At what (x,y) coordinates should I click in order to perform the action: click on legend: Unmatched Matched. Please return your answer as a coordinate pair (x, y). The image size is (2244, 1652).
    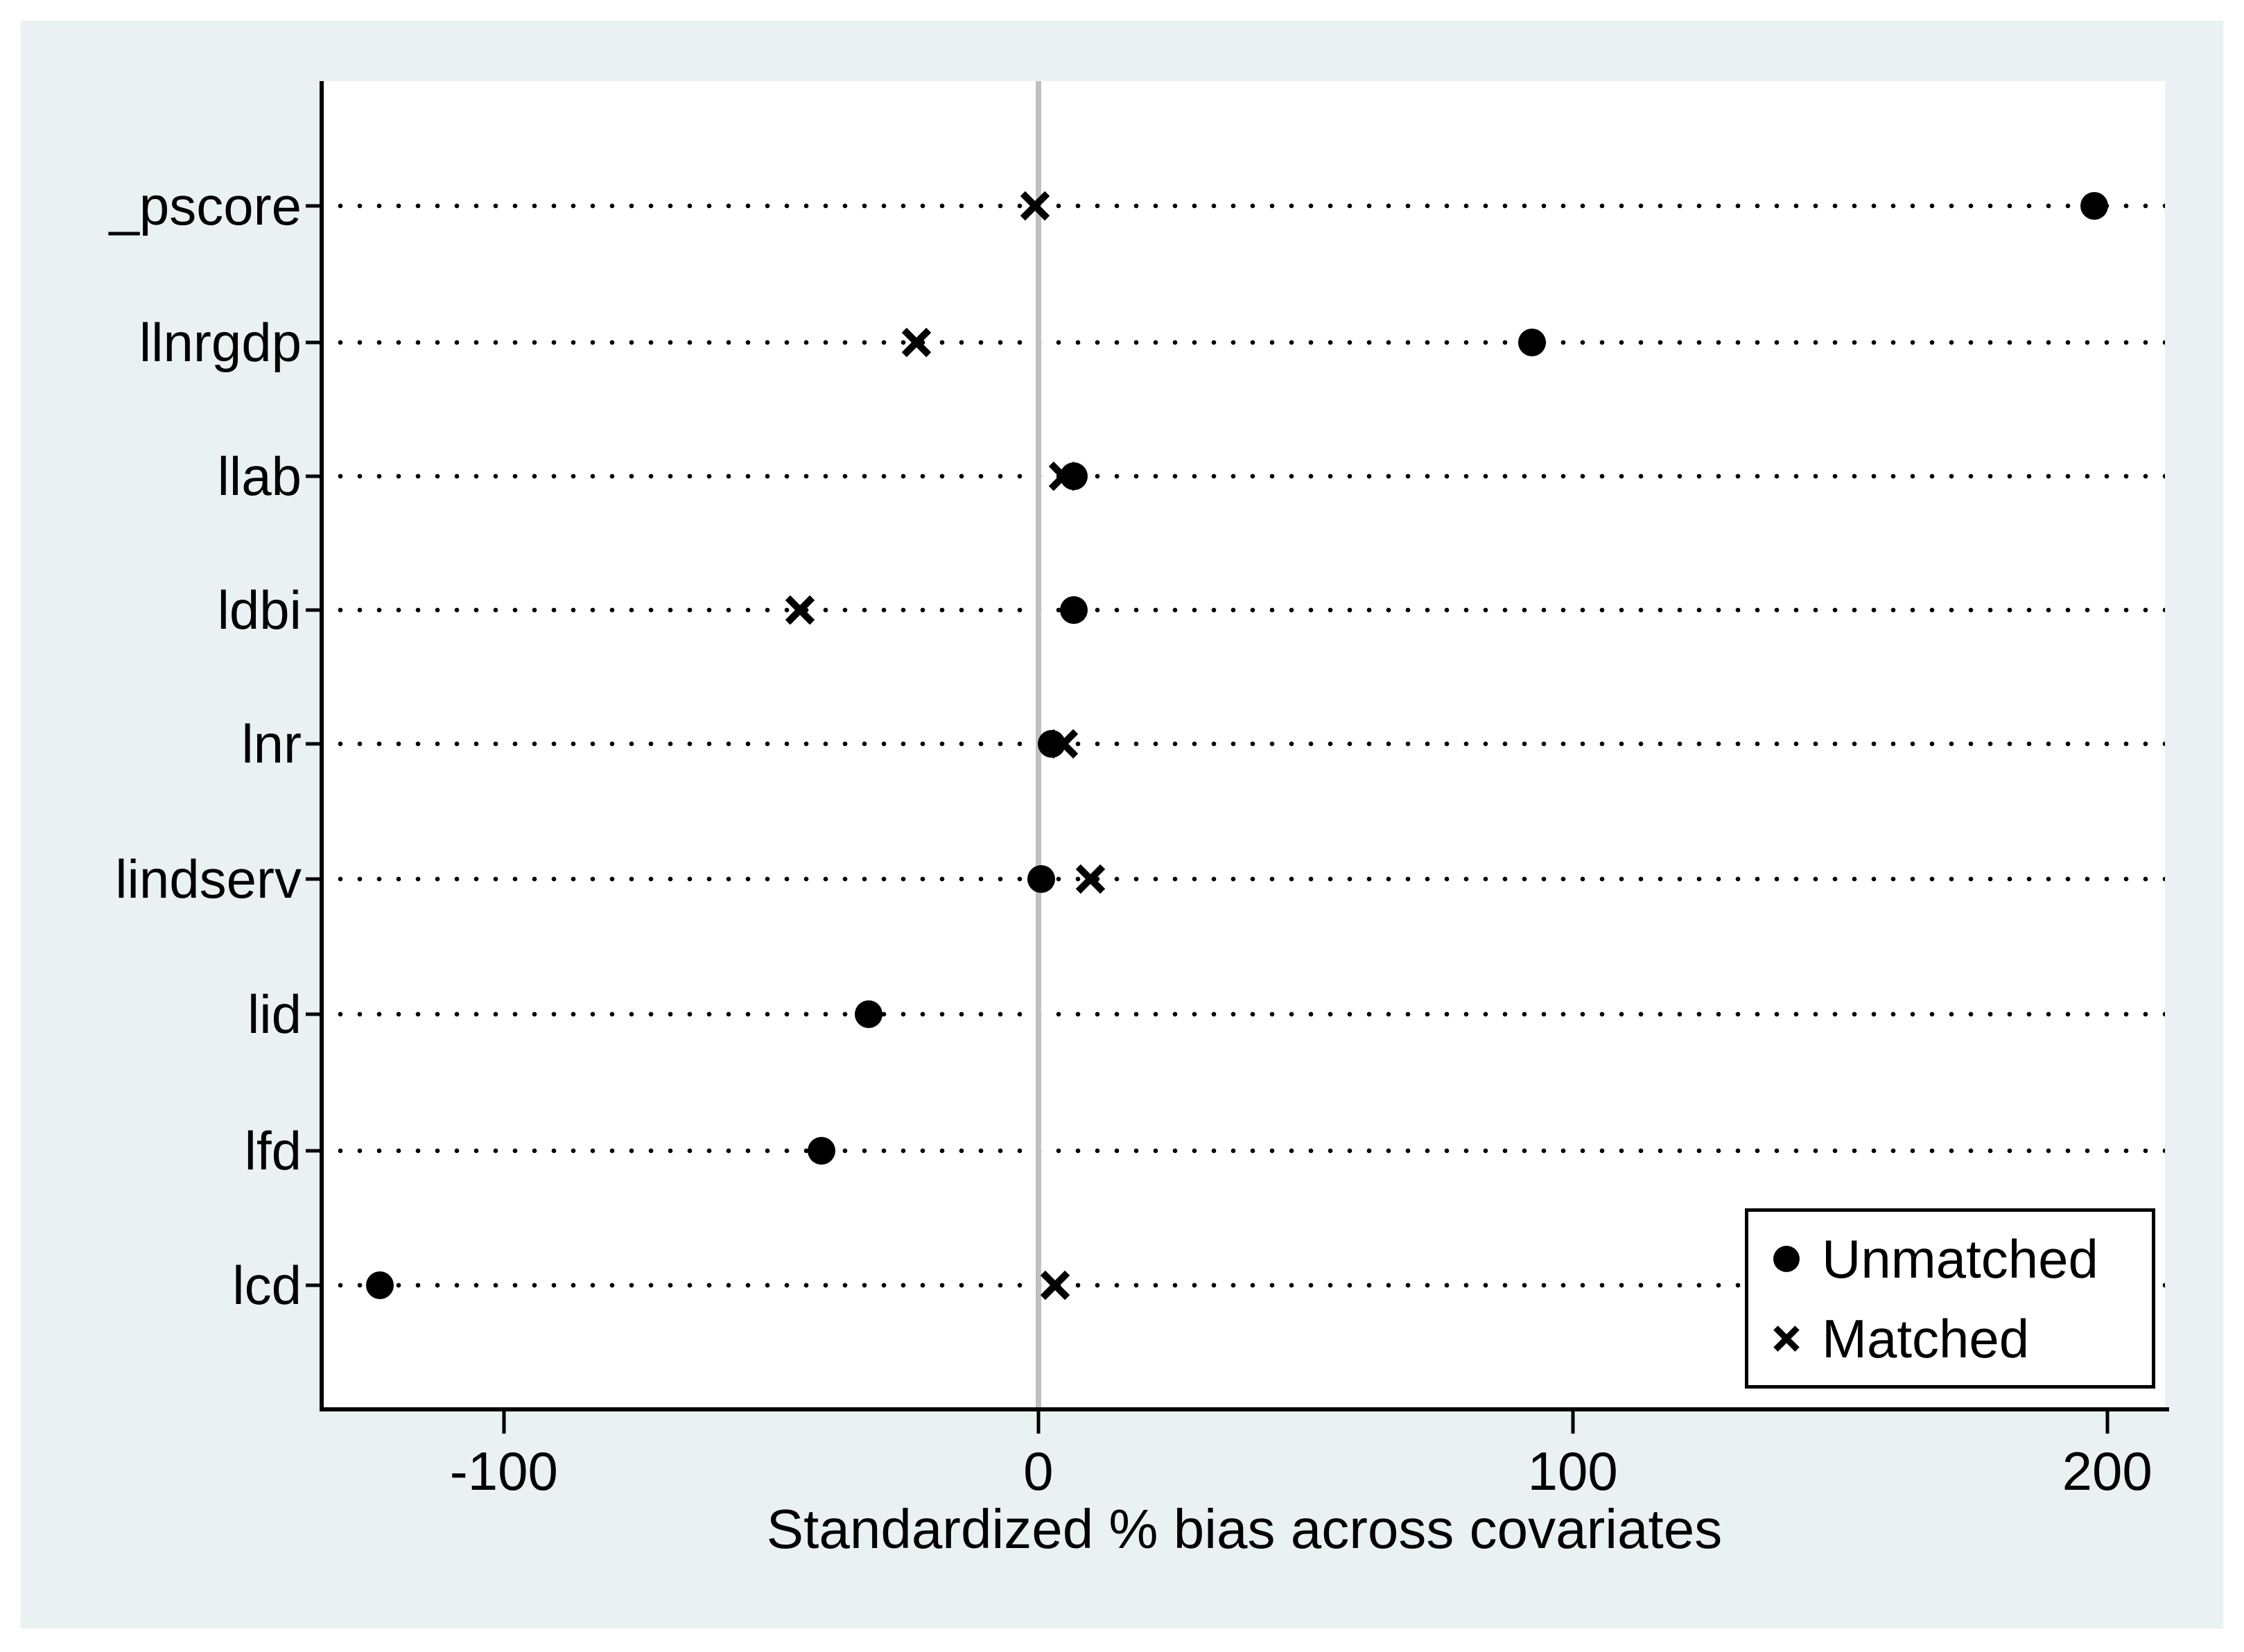
    Looking at the image, I should click on (1950, 1298).